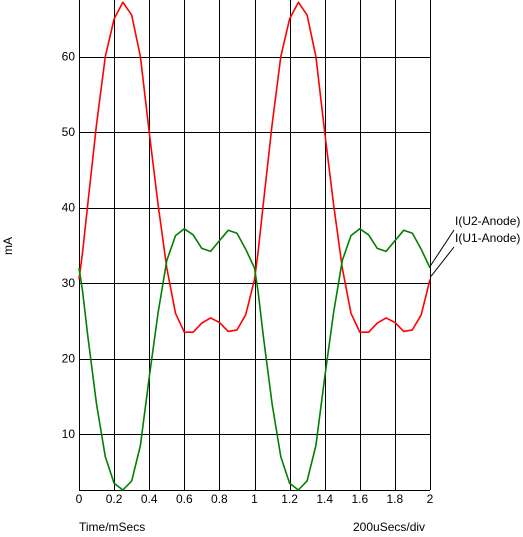  Describe the element at coordinates (254, 499) in the screenshot. I see `x-tick-label: 1` at that location.